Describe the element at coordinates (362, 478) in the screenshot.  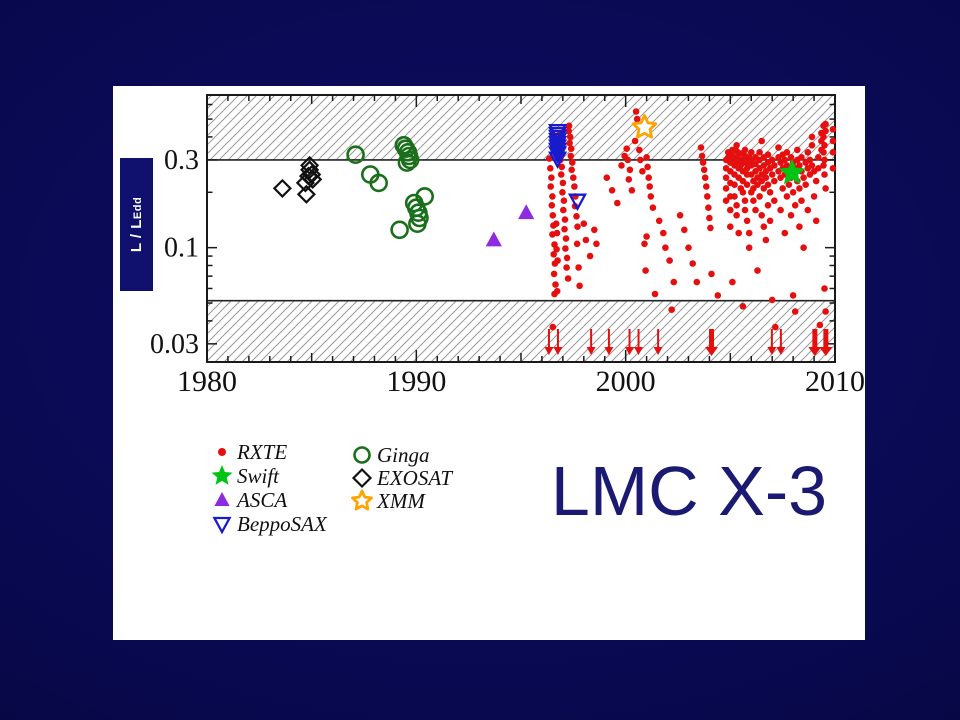
I see `exosat-diamond-marker-icon` at that location.